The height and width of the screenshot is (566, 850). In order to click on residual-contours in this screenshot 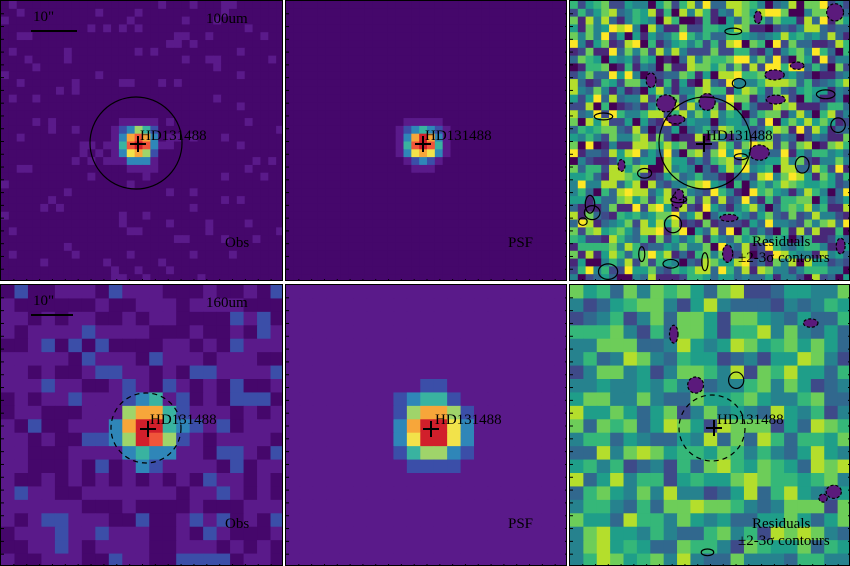, I will do `click(755, 437)`.